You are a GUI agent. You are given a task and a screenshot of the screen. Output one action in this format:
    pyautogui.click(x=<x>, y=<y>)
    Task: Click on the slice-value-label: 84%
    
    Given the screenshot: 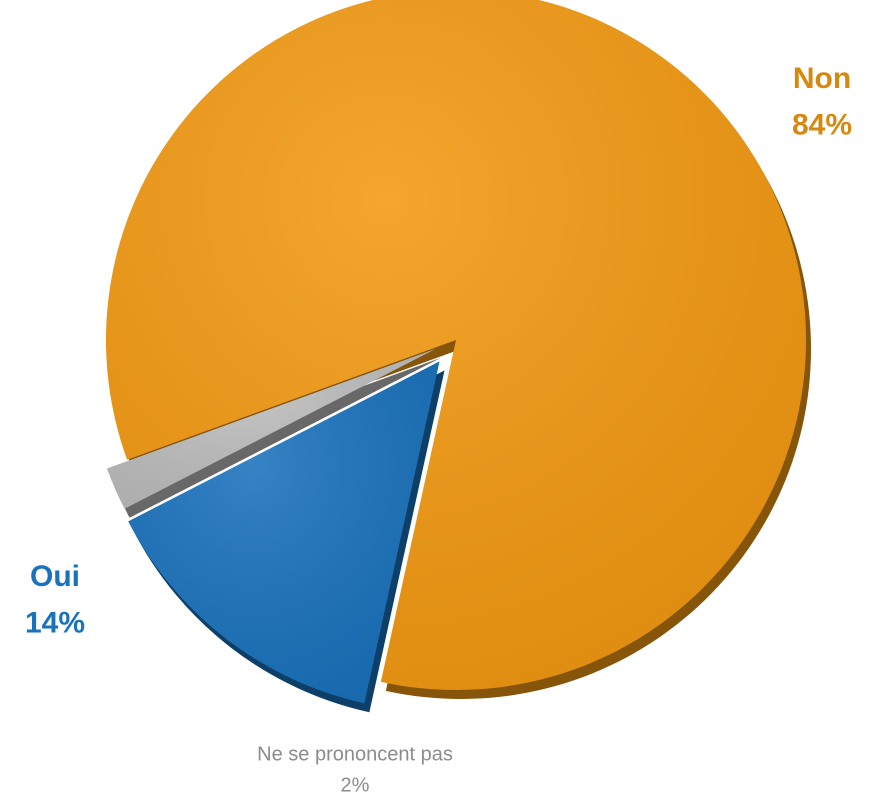 What is the action you would take?
    pyautogui.click(x=822, y=124)
    